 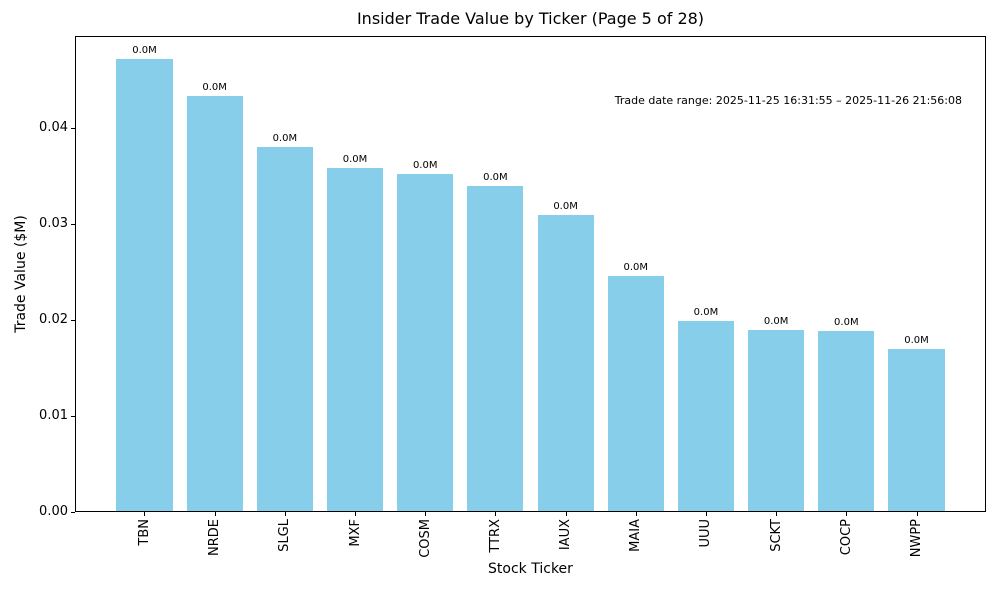 What do you see at coordinates (530, 569) in the screenshot?
I see `x-axis-label: Stock Ticker` at bounding box center [530, 569].